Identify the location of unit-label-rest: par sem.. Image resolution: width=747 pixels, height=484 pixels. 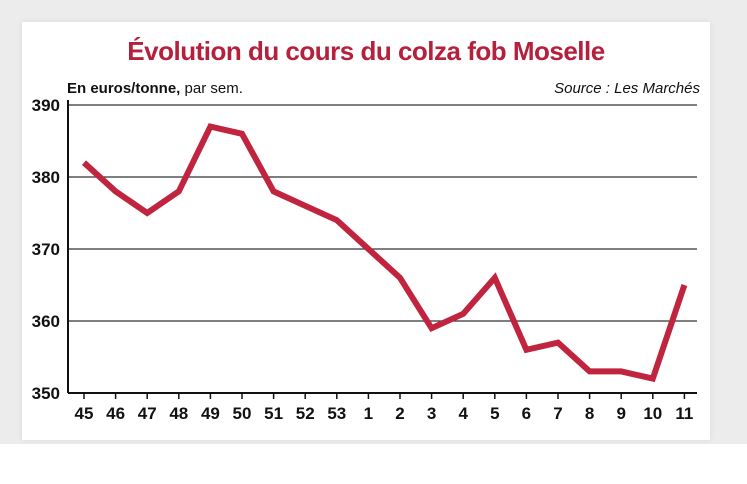
(211, 88).